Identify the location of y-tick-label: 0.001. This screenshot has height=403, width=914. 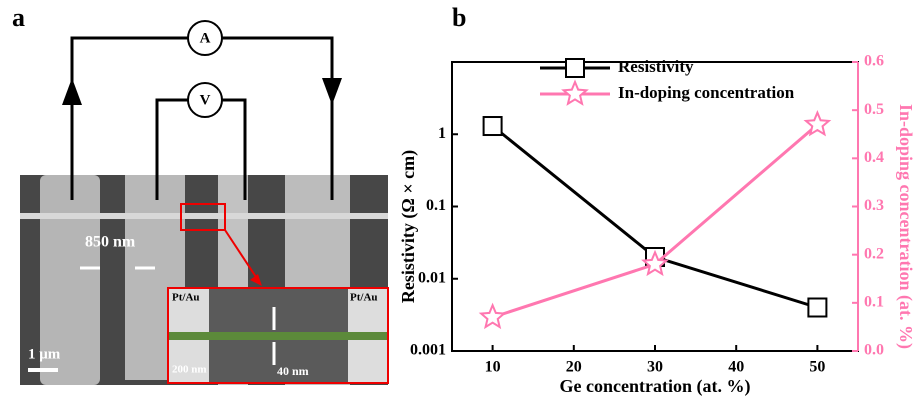
(428, 350).